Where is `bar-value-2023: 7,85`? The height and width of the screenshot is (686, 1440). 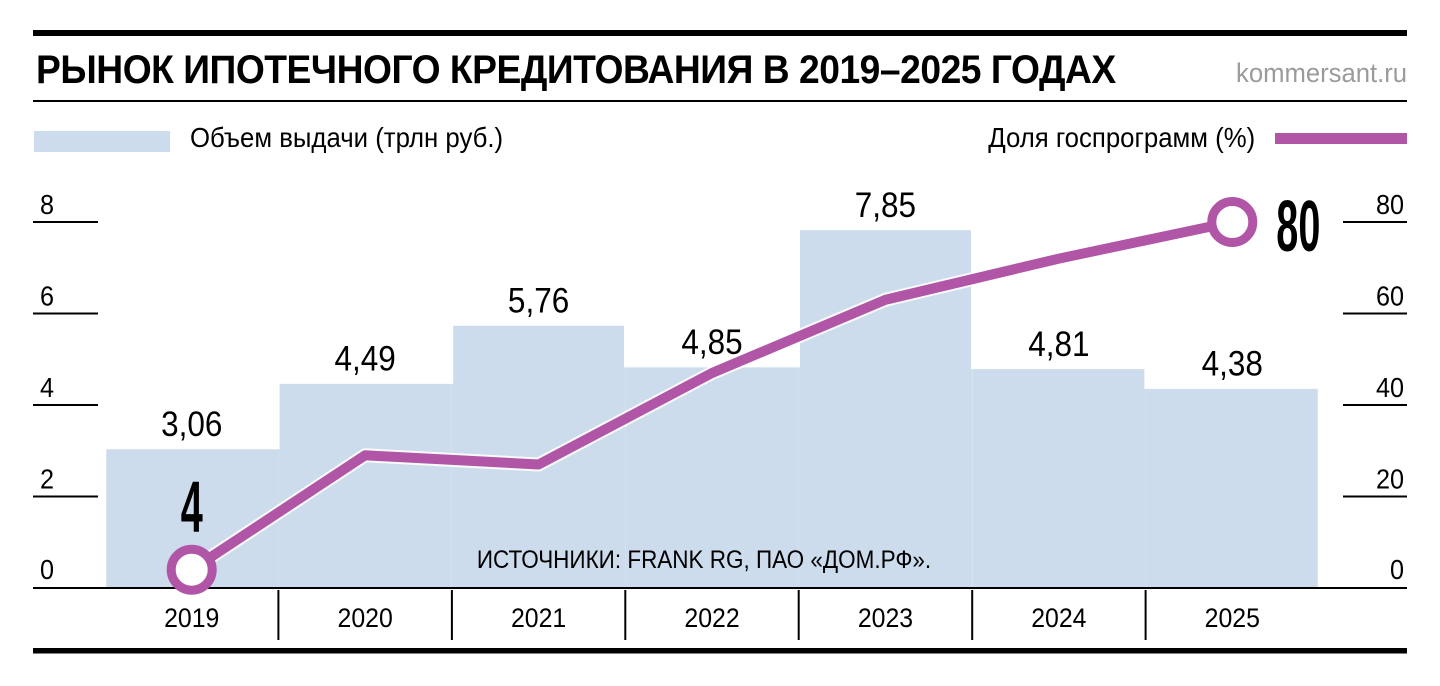
bar-value-2023: 7,85 is located at coordinates (885, 205).